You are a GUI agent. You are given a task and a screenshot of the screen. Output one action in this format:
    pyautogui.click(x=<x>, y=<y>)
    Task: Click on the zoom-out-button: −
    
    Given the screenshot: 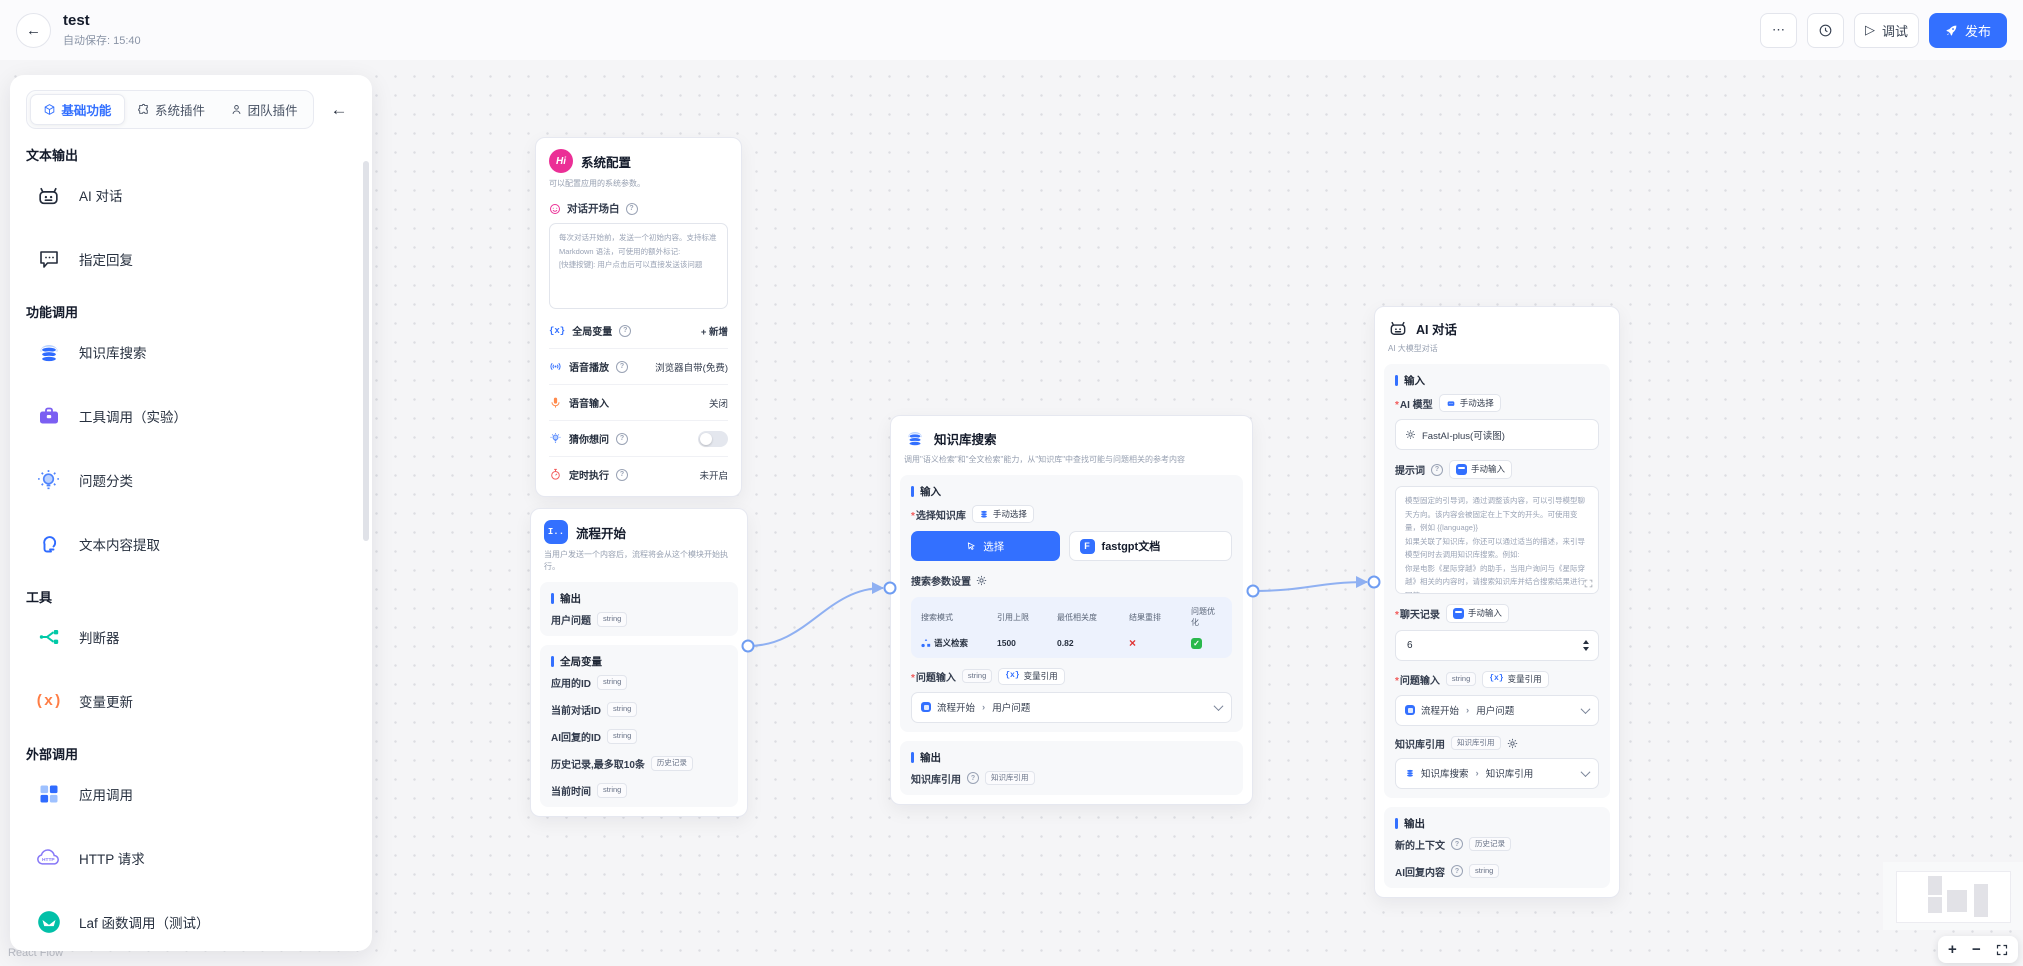 What is the action you would take?
    pyautogui.click(x=1976, y=949)
    